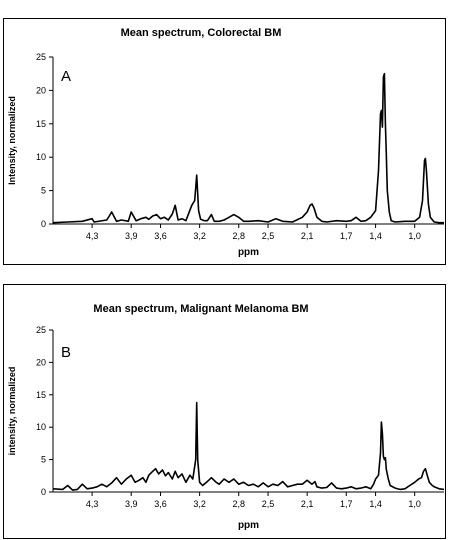 The image size is (449, 540). Describe the element at coordinates (414, 236) in the screenshot. I see `chart-a-x-tick-label: 1,0` at that location.